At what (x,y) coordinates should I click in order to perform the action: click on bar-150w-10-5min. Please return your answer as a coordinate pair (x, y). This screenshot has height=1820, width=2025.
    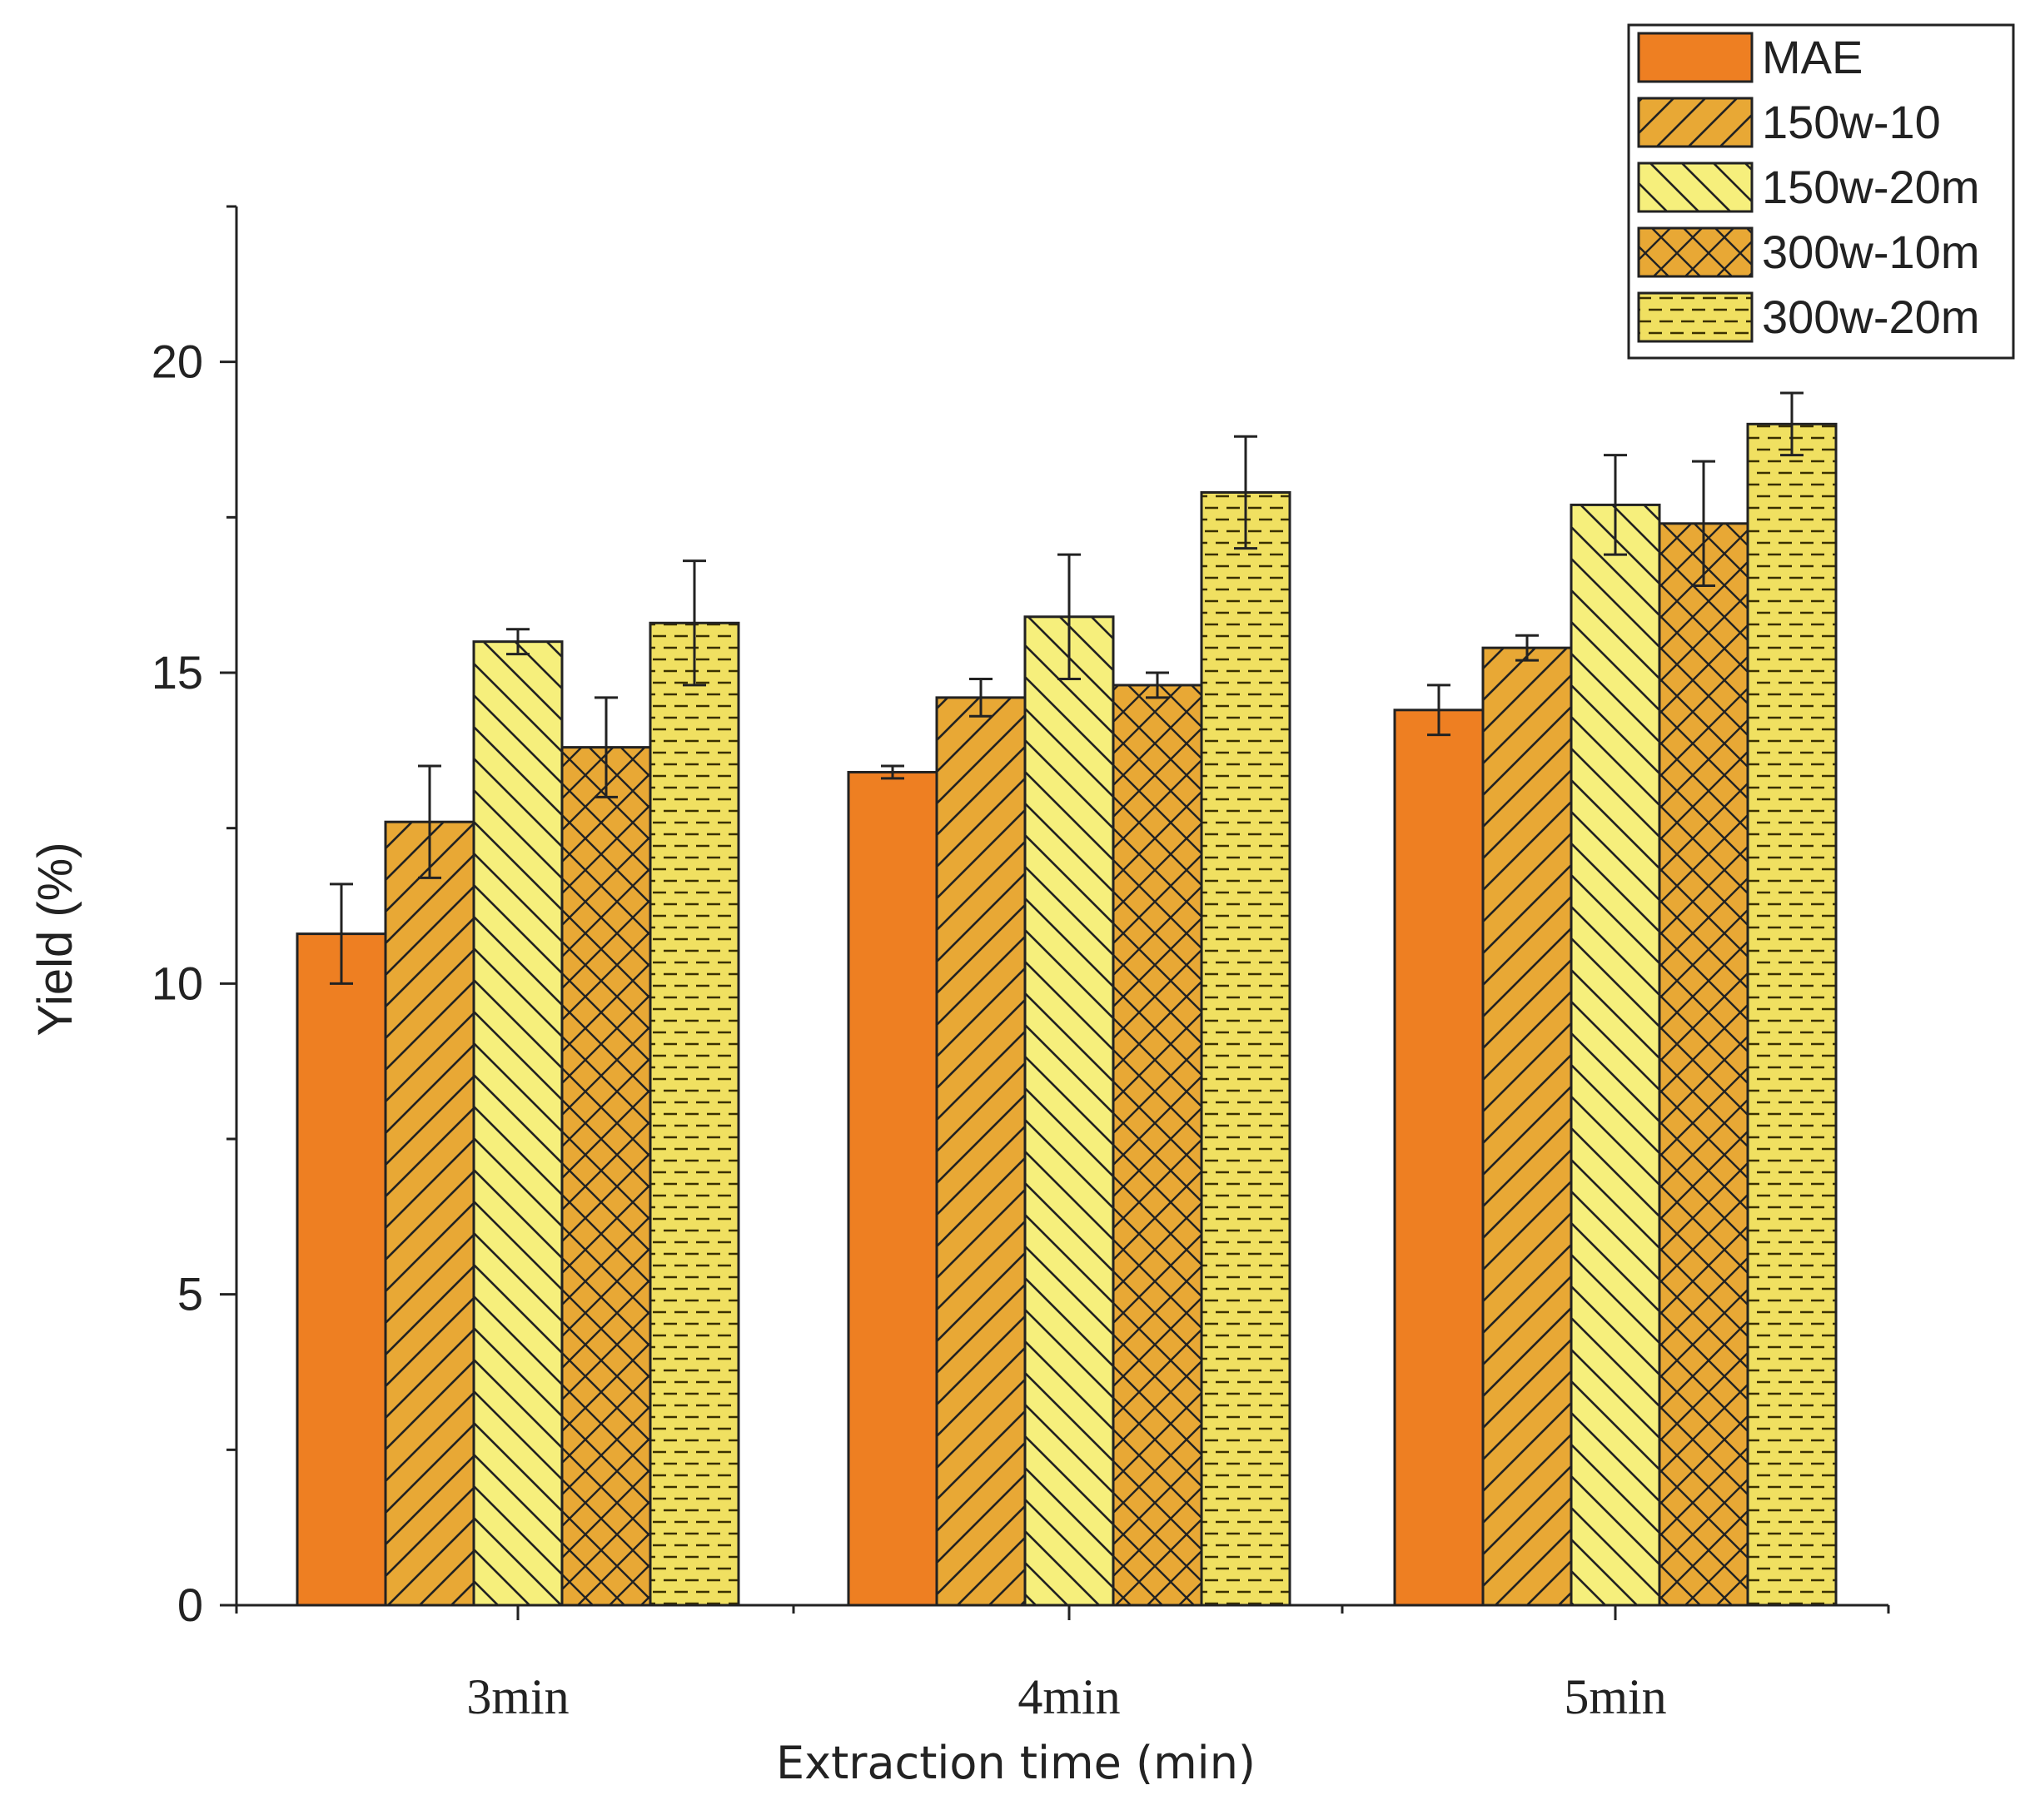
    Looking at the image, I should click on (1527, 1126).